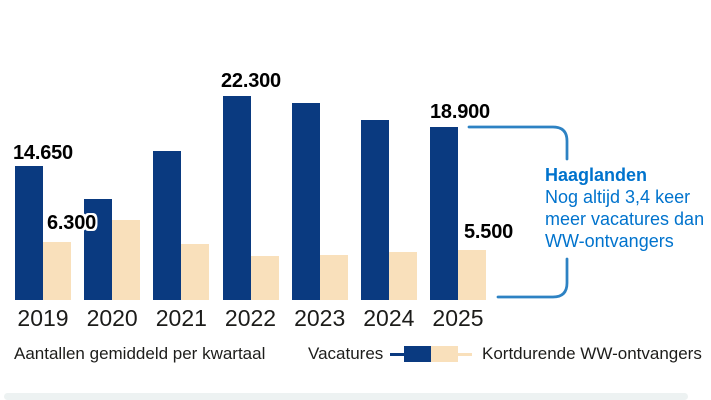 The image size is (711, 400). Describe the element at coordinates (592, 353) in the screenshot. I see `legend-label-ww: Kortdurende WW-ontvangers` at that location.